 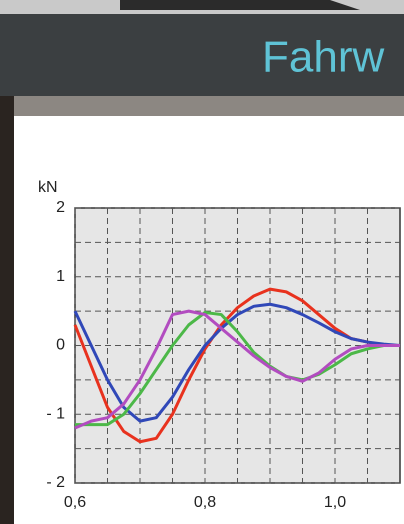 I want to click on x-tick-label: 0,8, so click(x=205, y=502).